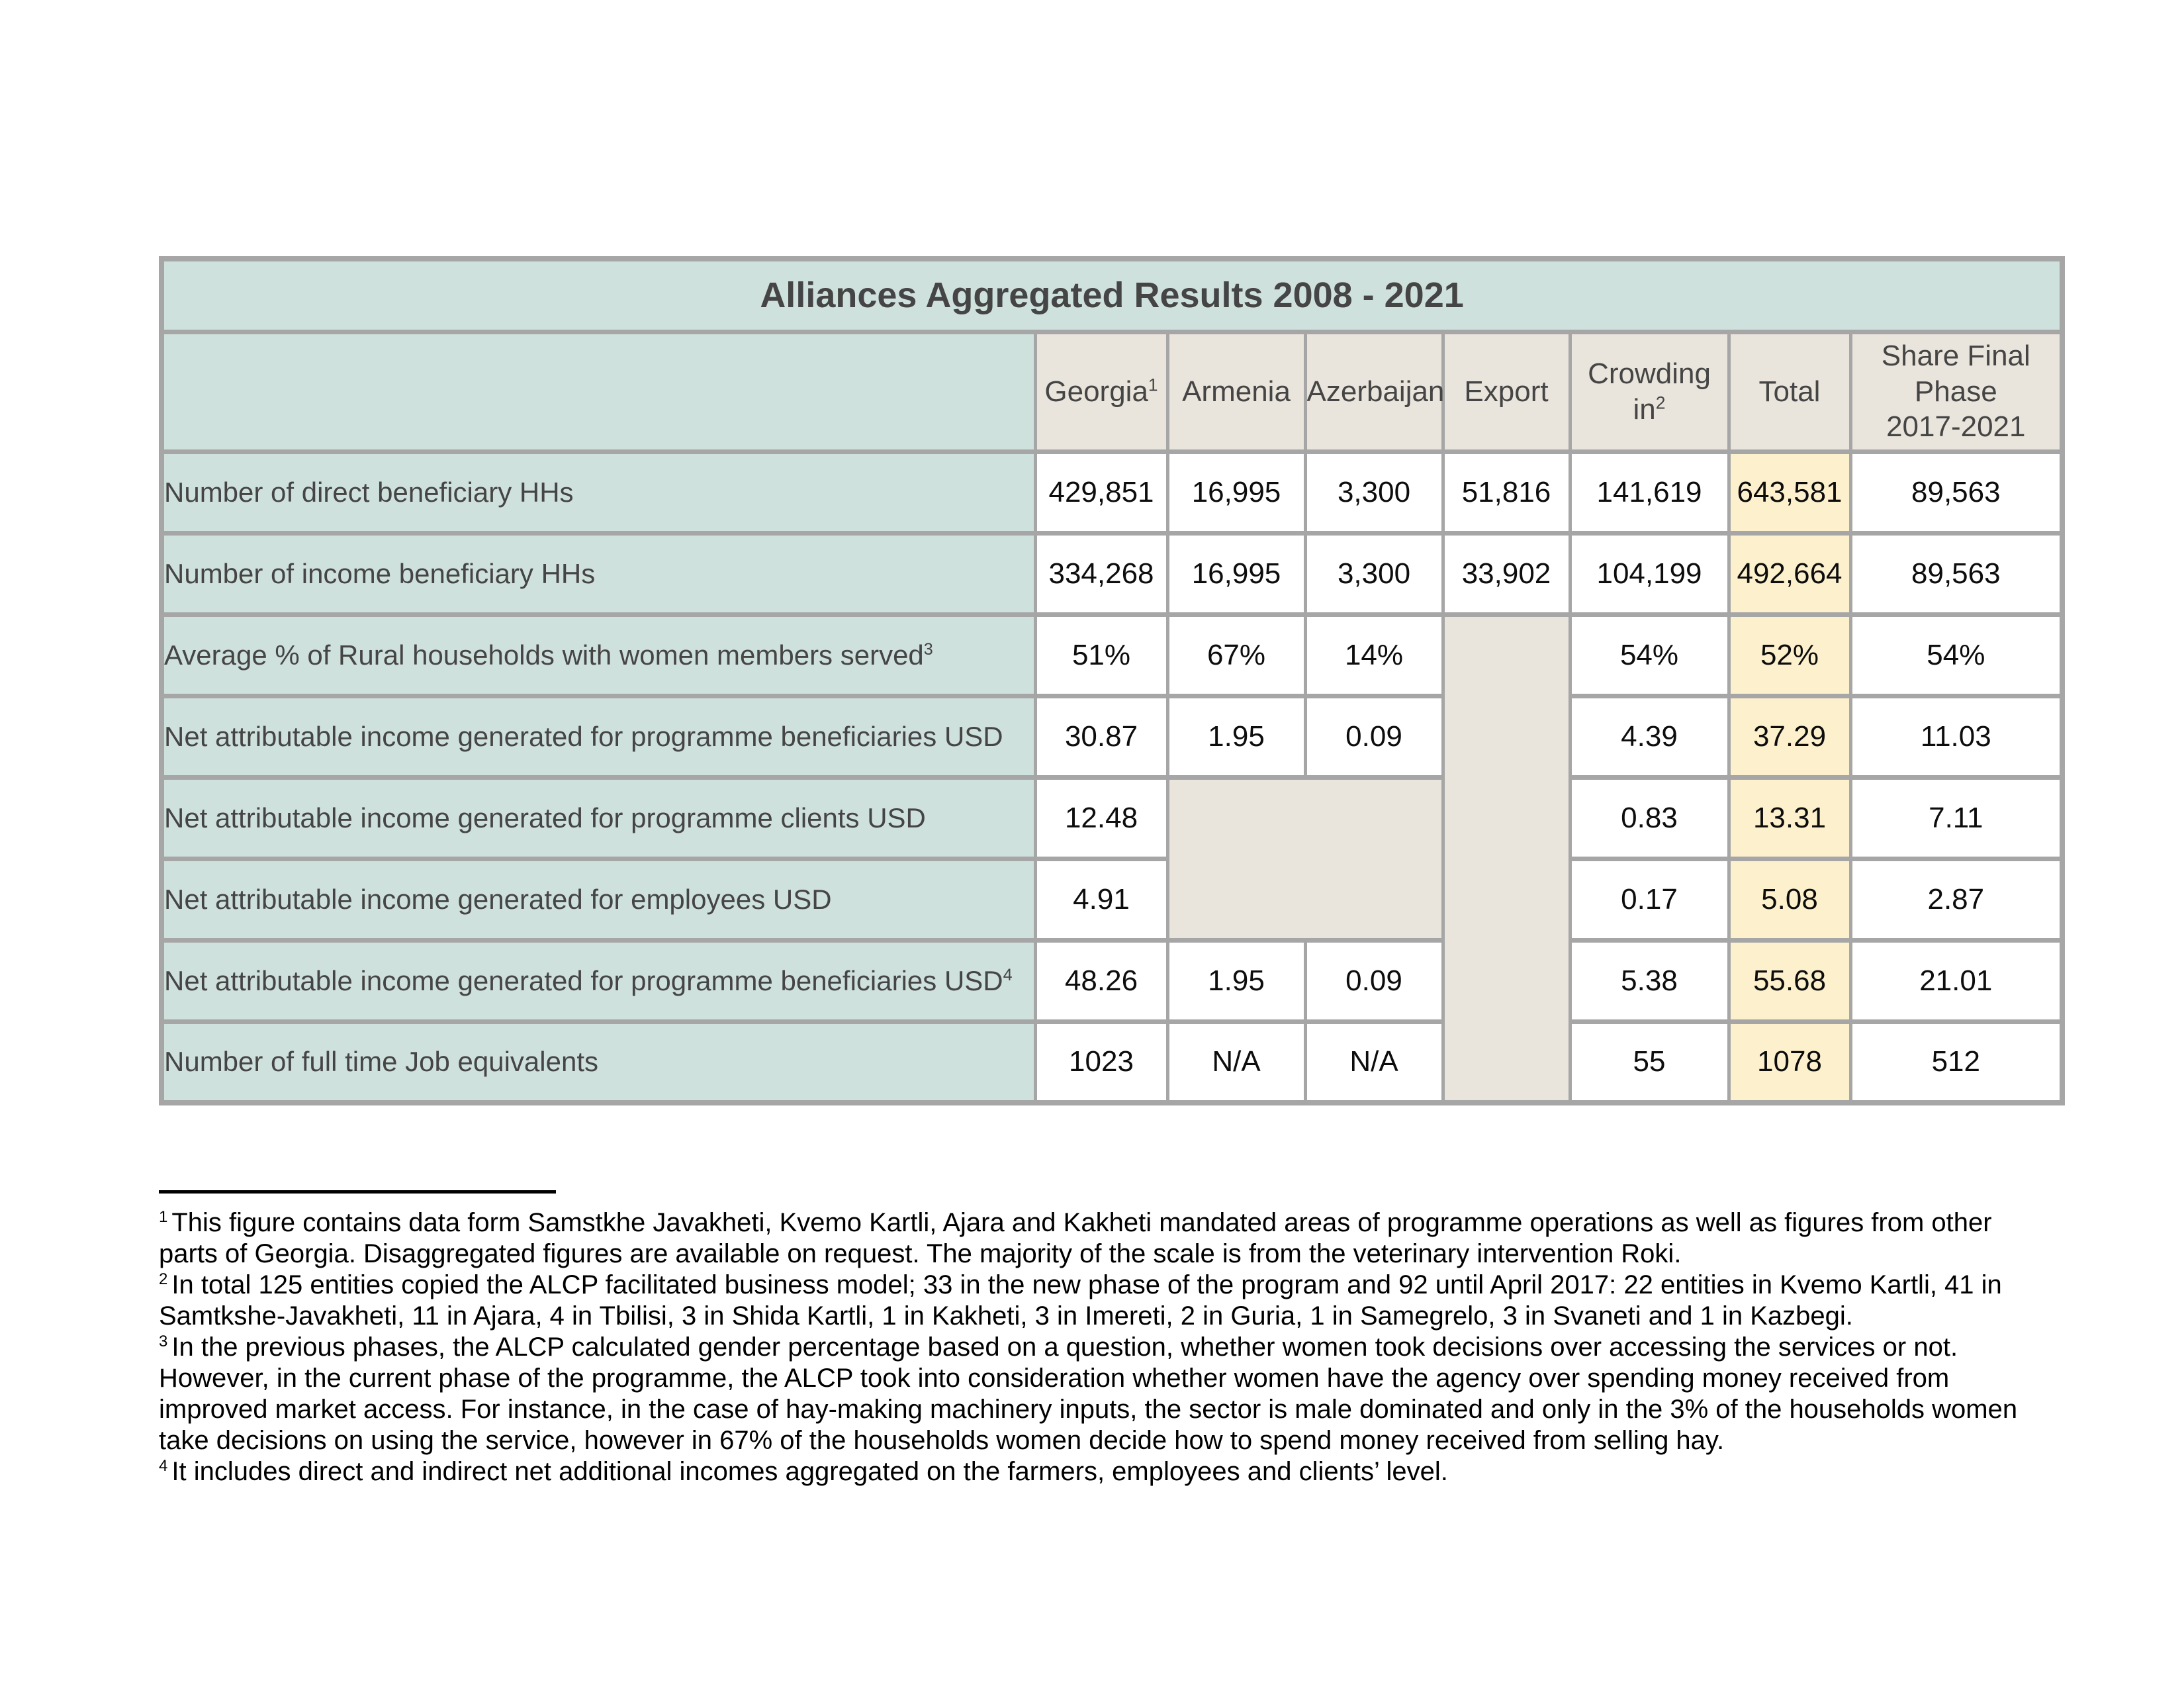  Describe the element at coordinates (163, 1465) in the screenshot. I see `footnote-number: 4` at that location.